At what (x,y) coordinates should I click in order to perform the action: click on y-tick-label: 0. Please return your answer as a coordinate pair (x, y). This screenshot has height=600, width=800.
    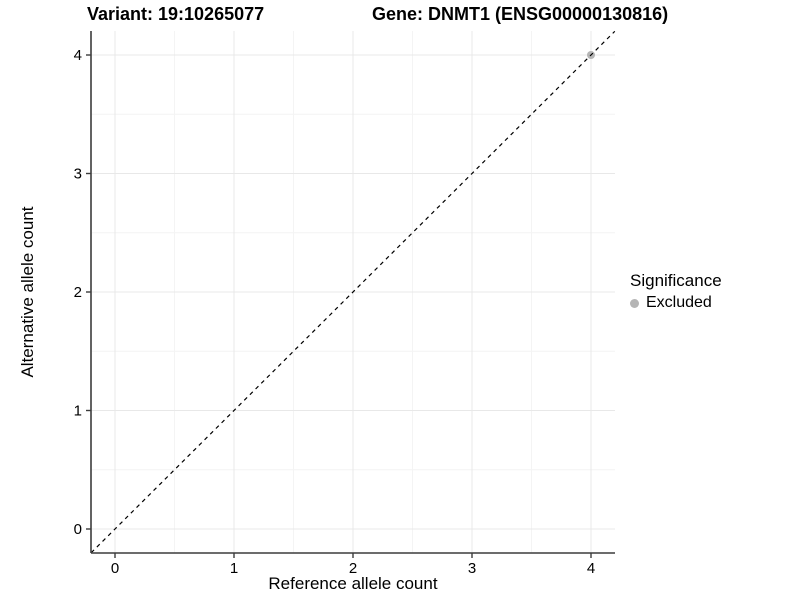
    Looking at the image, I should click on (78, 529).